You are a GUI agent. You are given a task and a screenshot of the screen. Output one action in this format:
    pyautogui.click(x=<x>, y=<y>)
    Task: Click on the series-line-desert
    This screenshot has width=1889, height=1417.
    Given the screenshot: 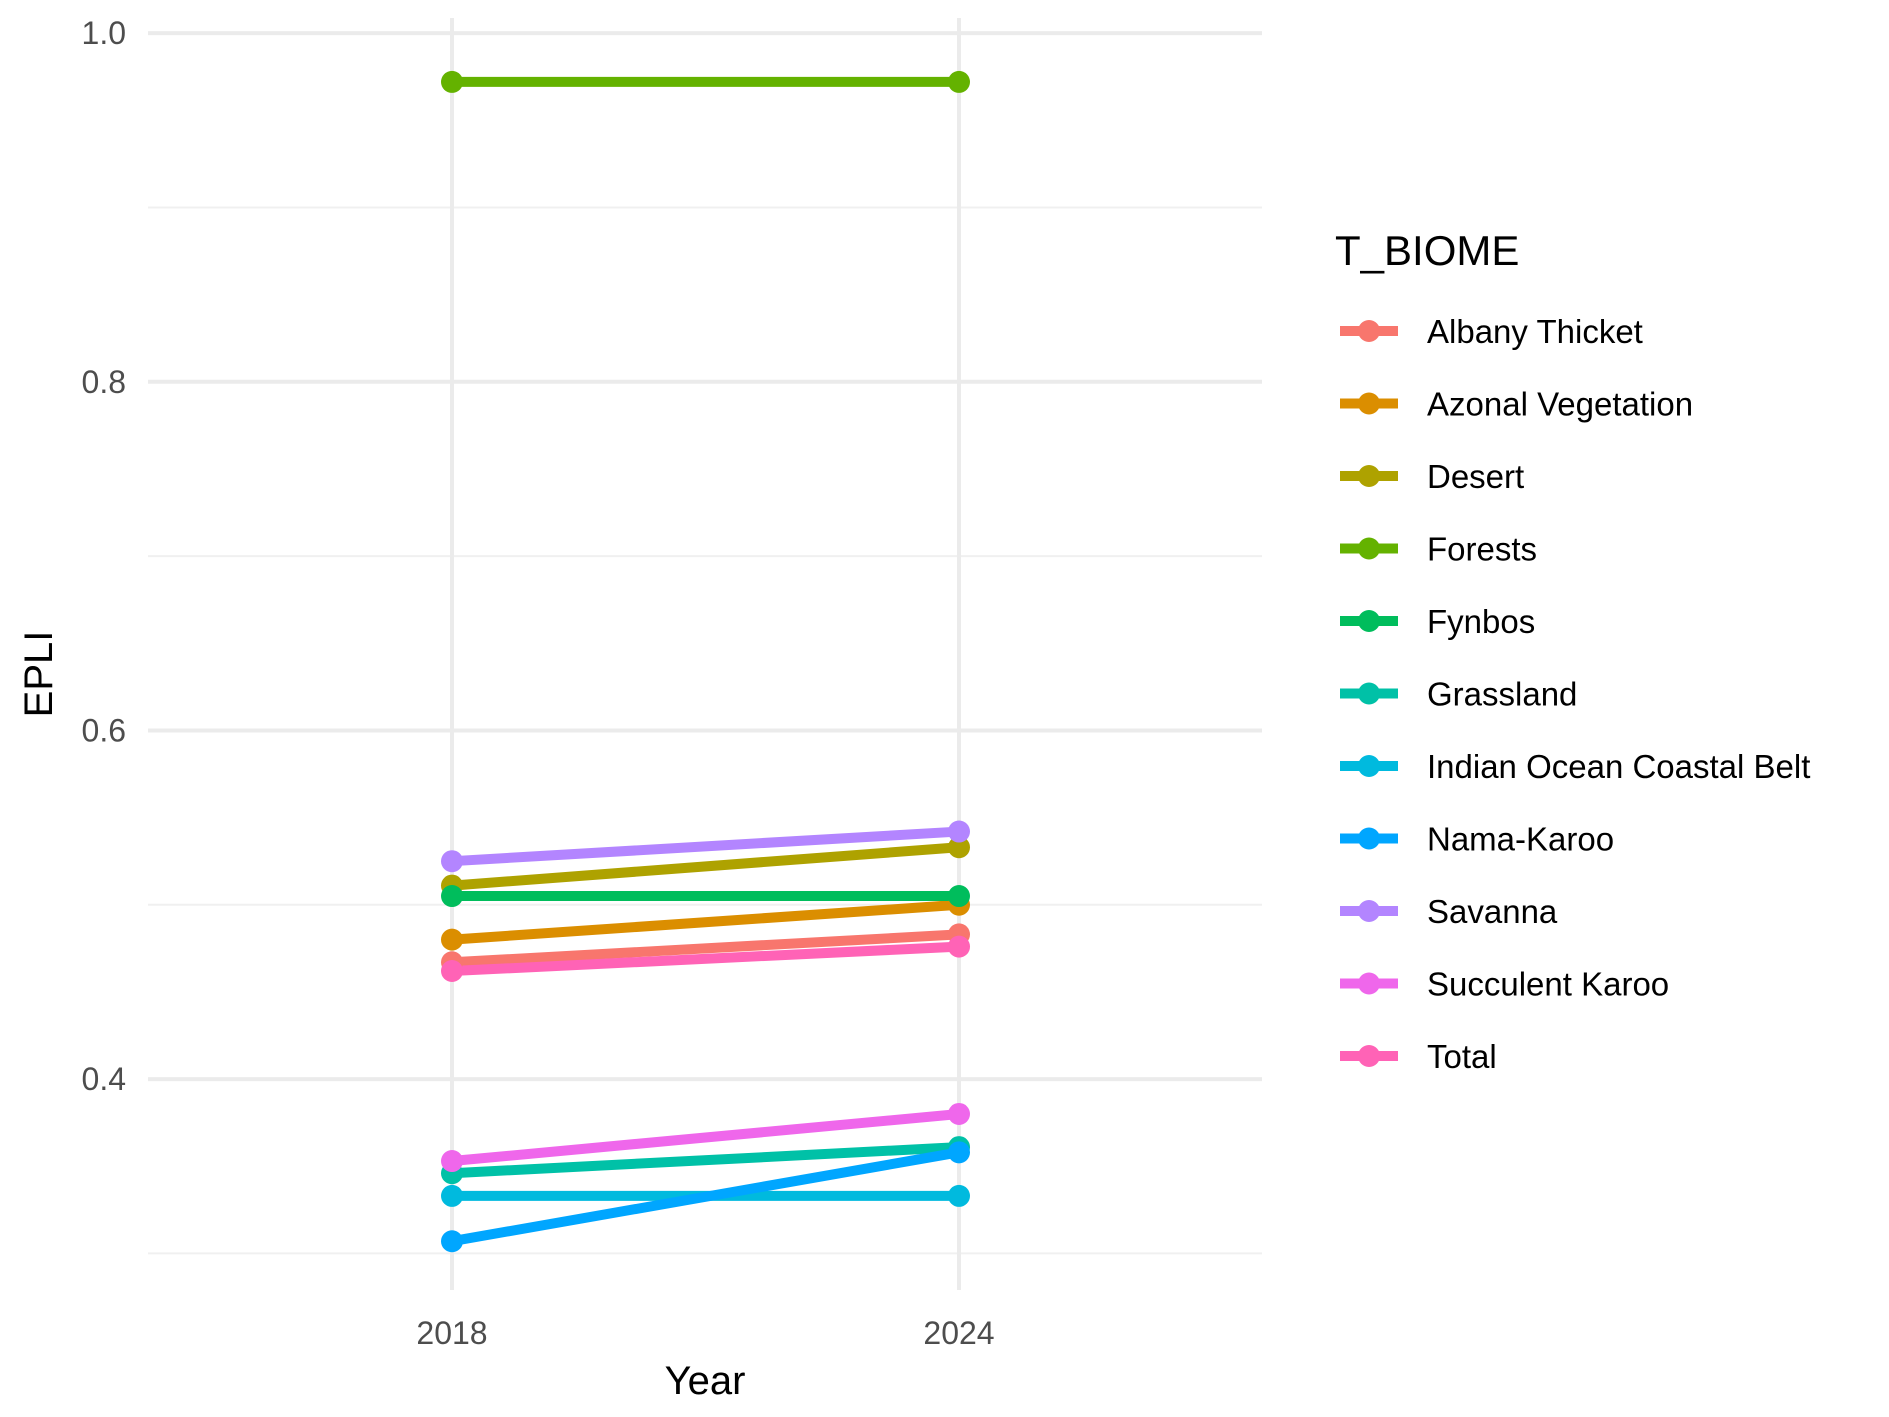 What is the action you would take?
    pyautogui.click(x=705, y=866)
    